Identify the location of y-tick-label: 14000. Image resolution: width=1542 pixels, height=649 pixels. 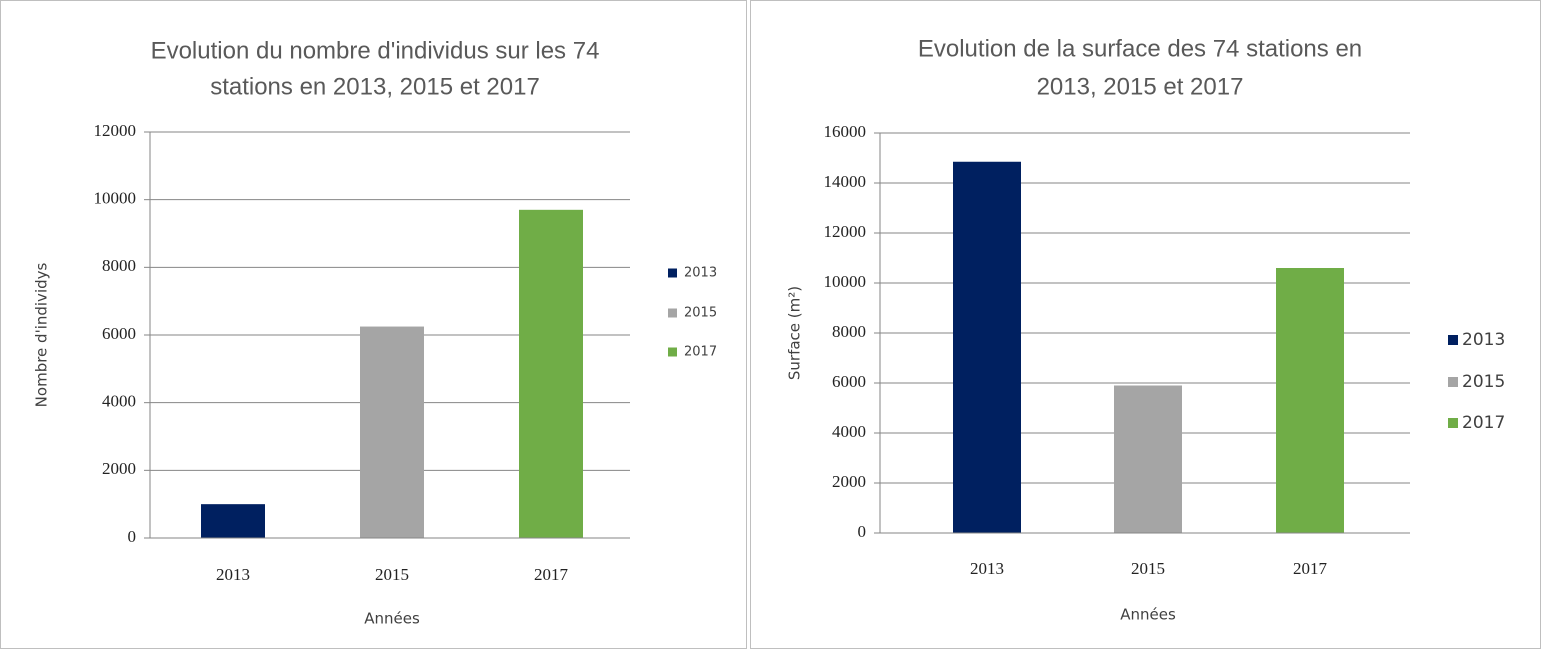
(845, 181).